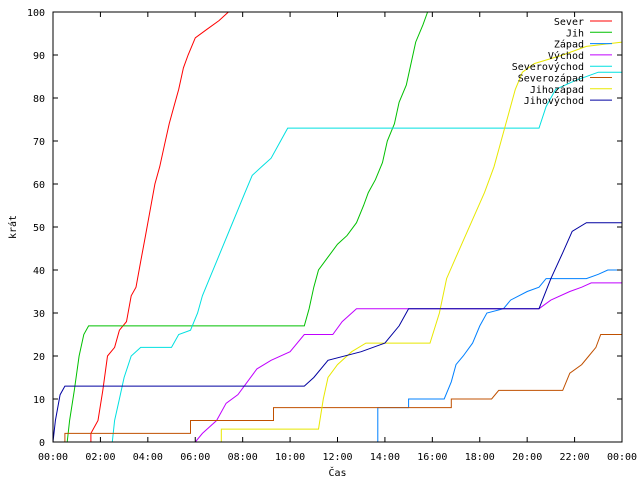 The width and height of the screenshot is (640, 484). What do you see at coordinates (569, 45) in the screenshot?
I see `legend-label: Západ` at bounding box center [569, 45].